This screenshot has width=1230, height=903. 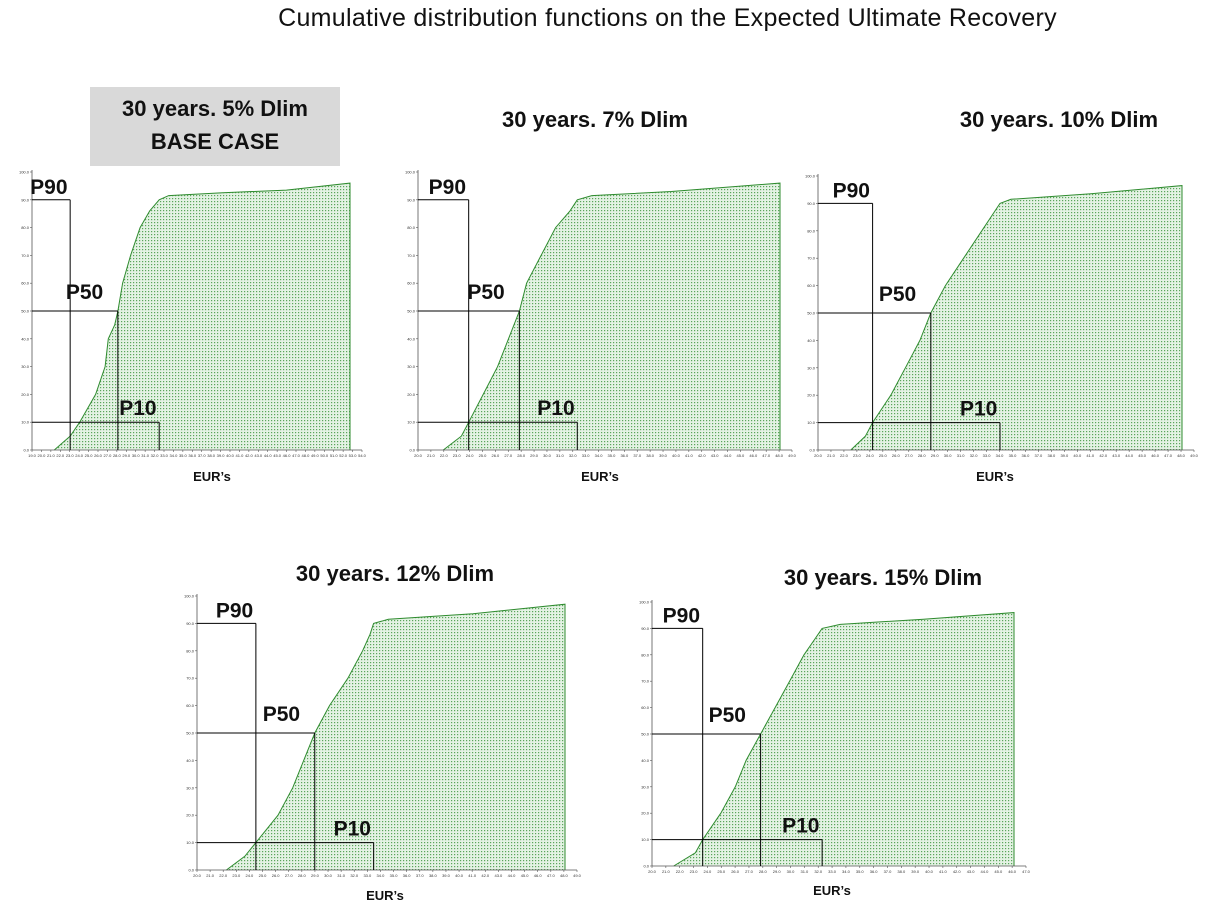 I want to click on panel-title-4-line-1: 30 years. 12% Dlim, so click(x=395, y=573).